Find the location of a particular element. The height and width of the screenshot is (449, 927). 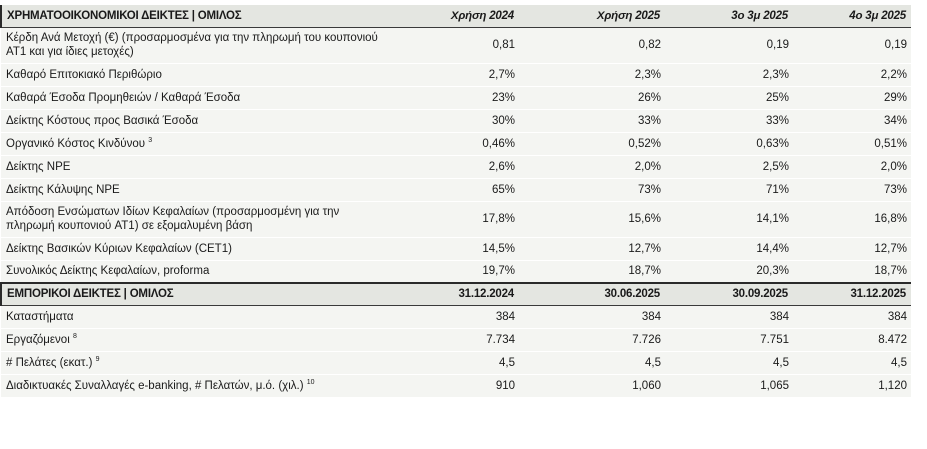

value-cell: 14,4% is located at coordinates (729, 248).